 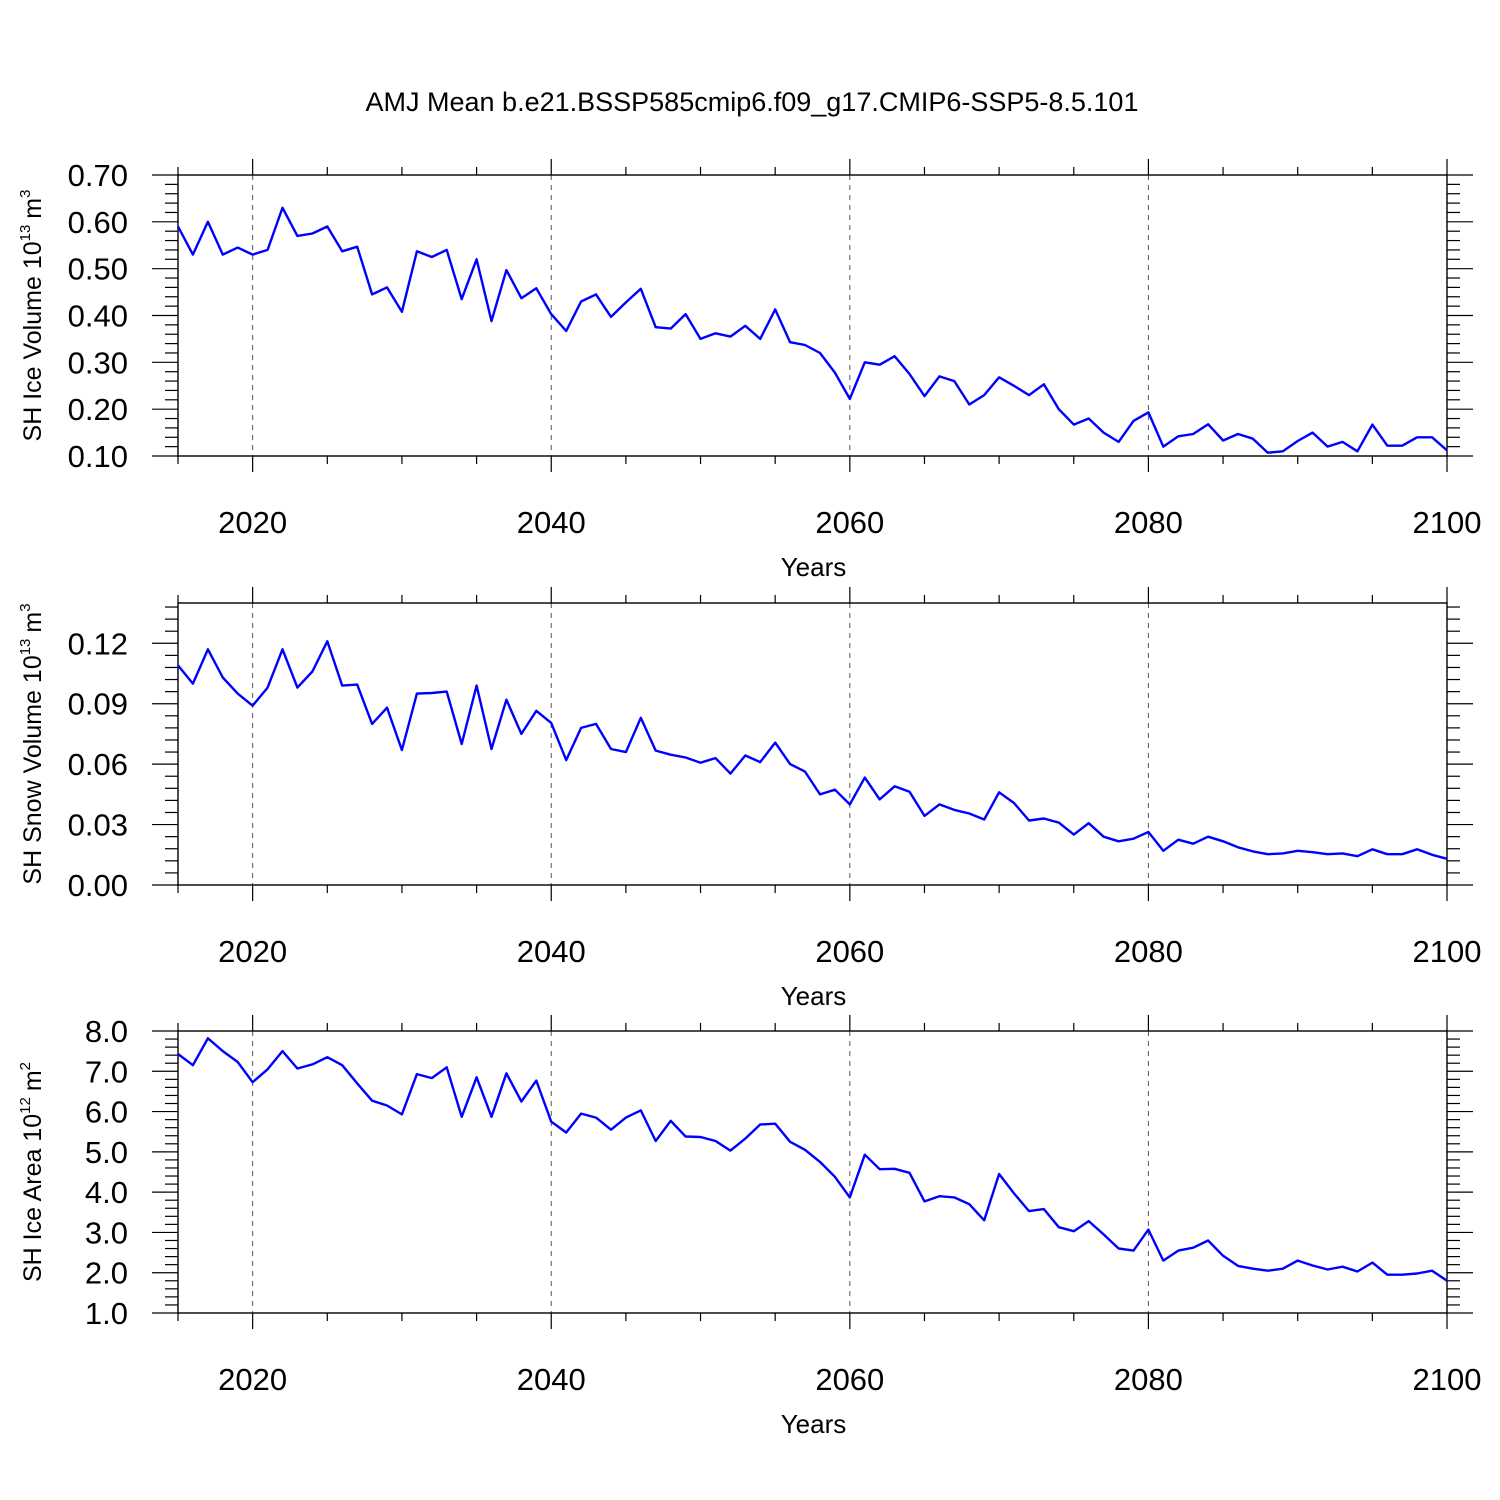 I want to click on y-tick-label: 0.50, so click(x=98, y=269).